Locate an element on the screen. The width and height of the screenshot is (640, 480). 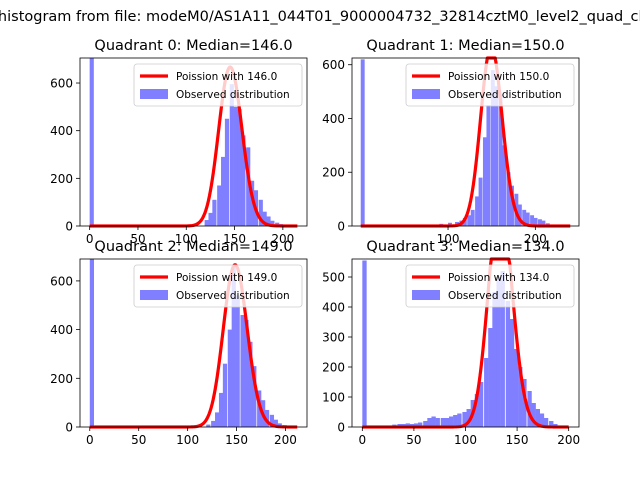
y-tick-label: 300 is located at coordinates (333, 338).